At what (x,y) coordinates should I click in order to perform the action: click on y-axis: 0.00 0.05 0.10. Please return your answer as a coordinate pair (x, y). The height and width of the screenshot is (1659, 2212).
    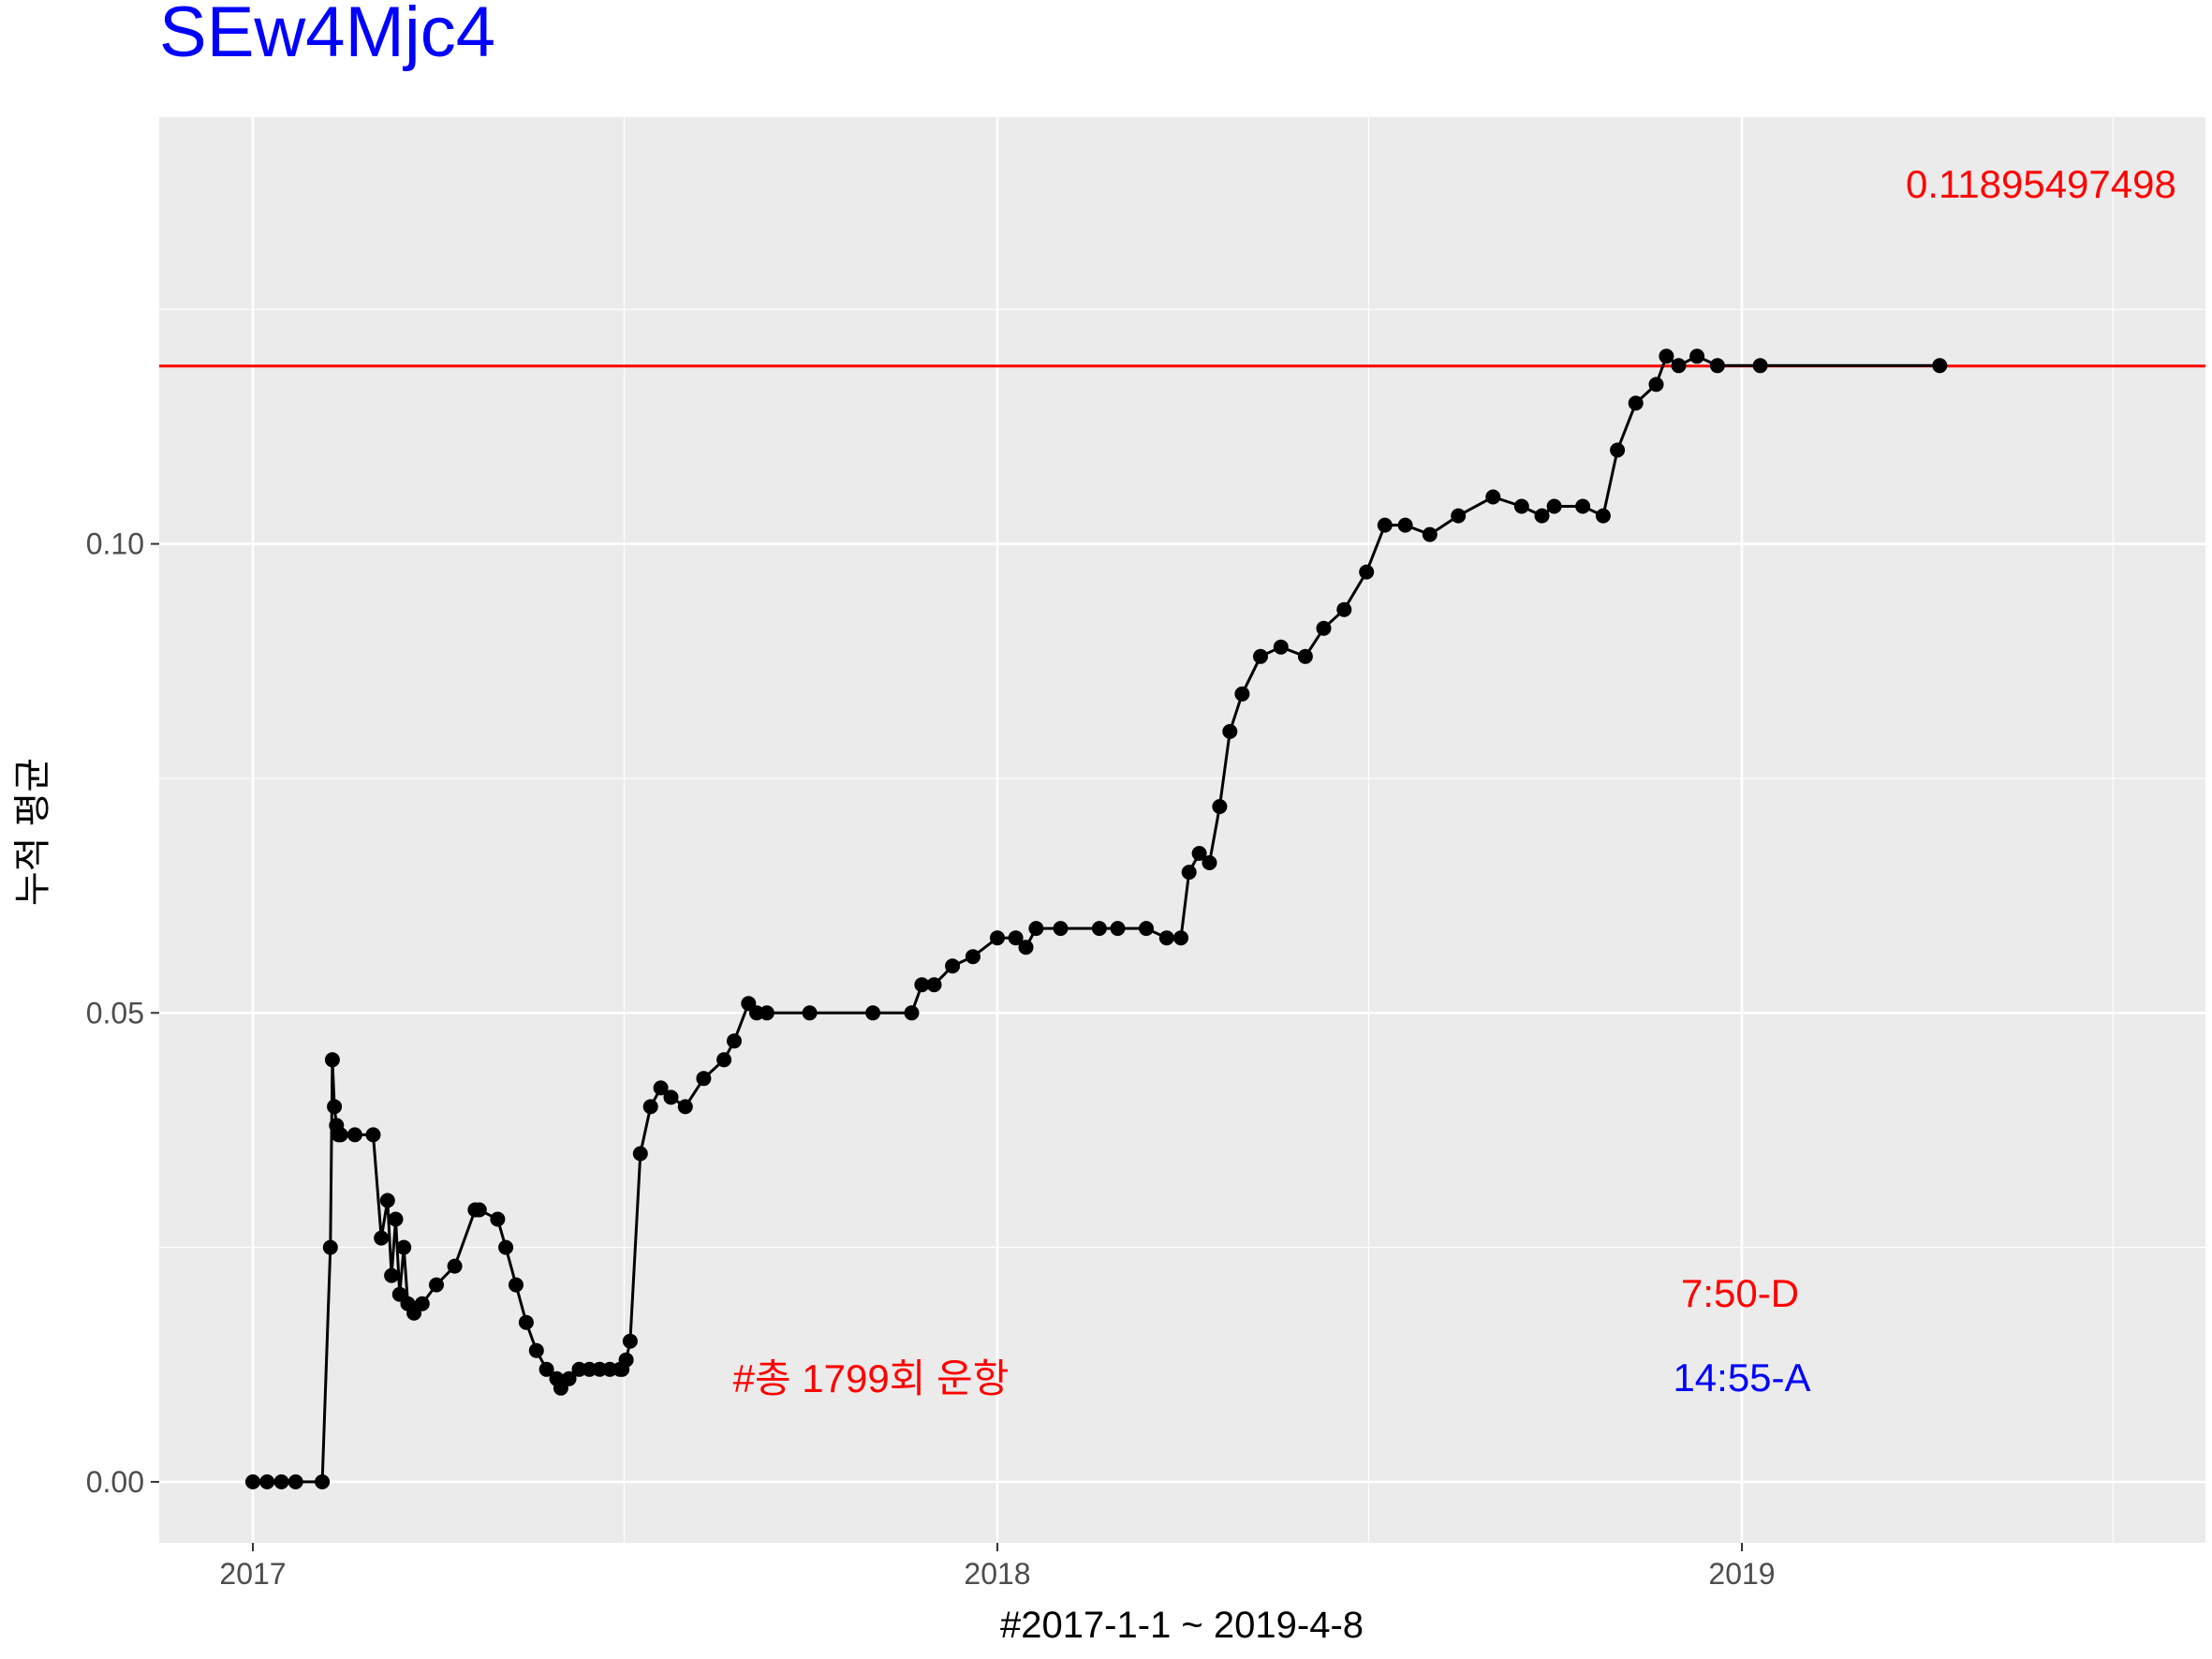
    Looking at the image, I should click on (122, 1013).